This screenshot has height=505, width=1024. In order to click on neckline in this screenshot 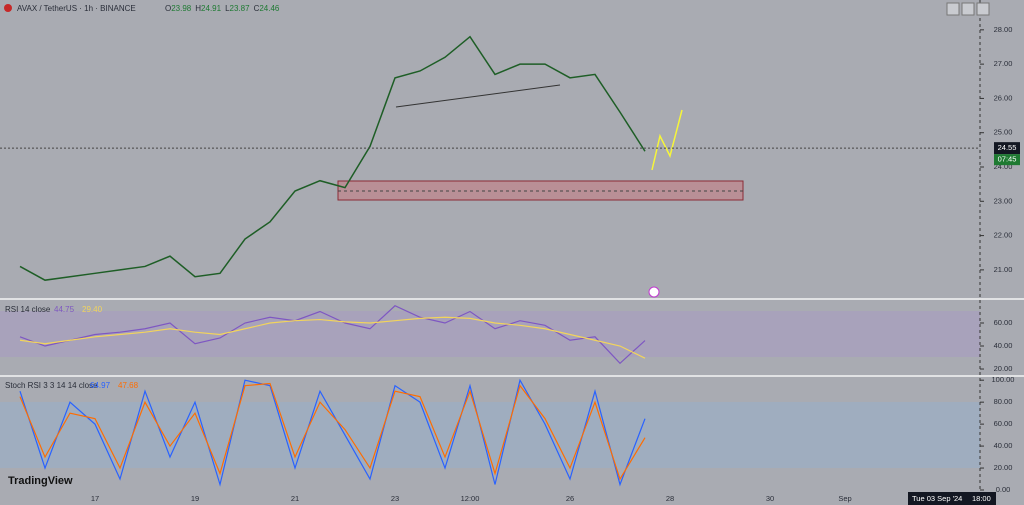, I will do `click(478, 96)`.